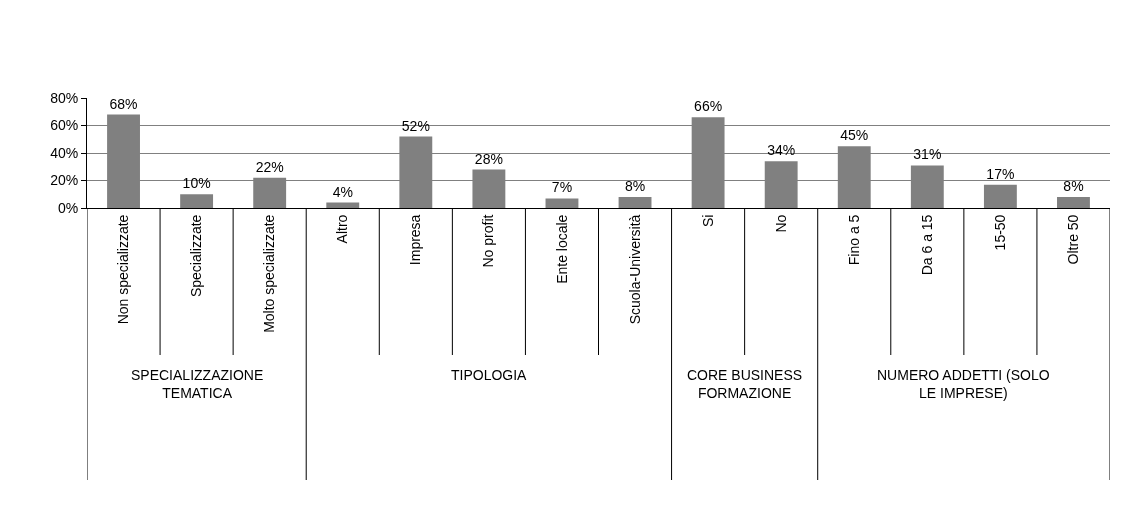 Image resolution: width=1138 pixels, height=510 pixels. What do you see at coordinates (1000, 173) in the screenshot?
I see `data-label: 17%` at bounding box center [1000, 173].